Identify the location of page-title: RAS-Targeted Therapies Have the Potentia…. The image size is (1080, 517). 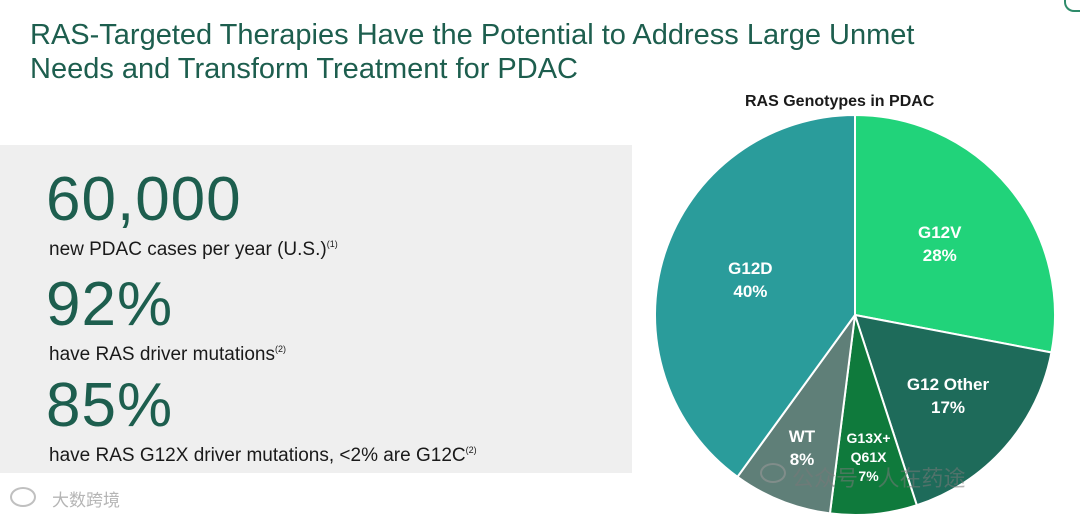
(530, 52).